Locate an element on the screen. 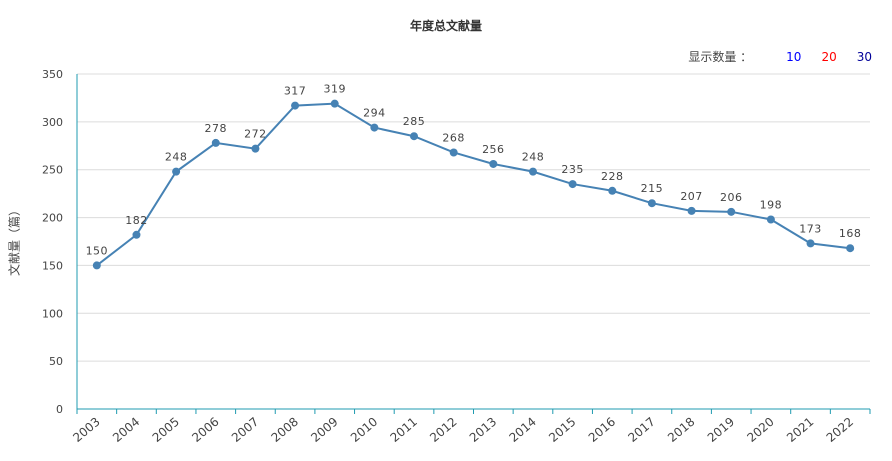 Image resolution: width=892 pixels, height=461 pixels. data-label: 173 is located at coordinates (810, 228).